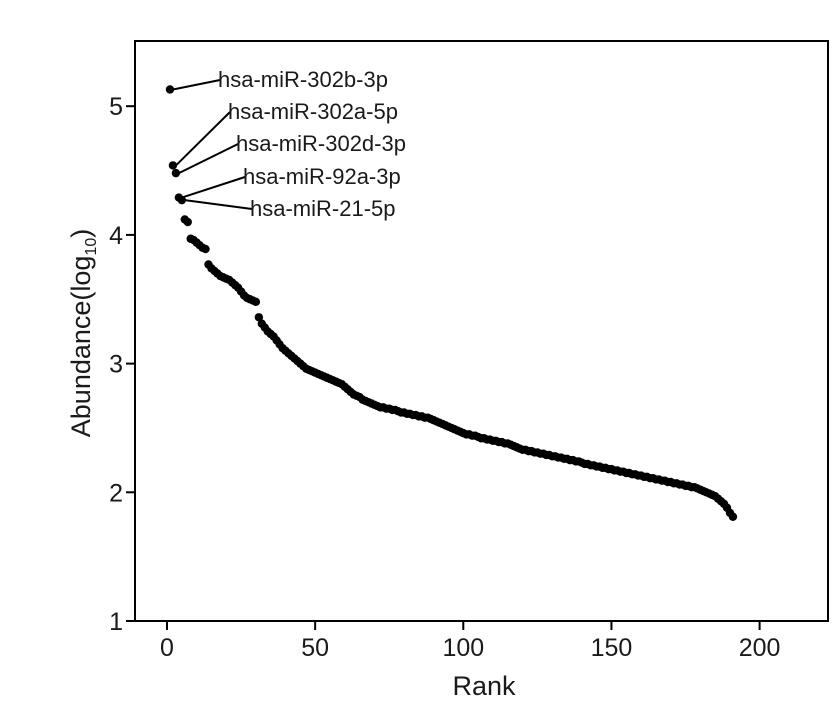 This screenshot has width=835, height=702. I want to click on x-tick-label: 100, so click(463, 648).